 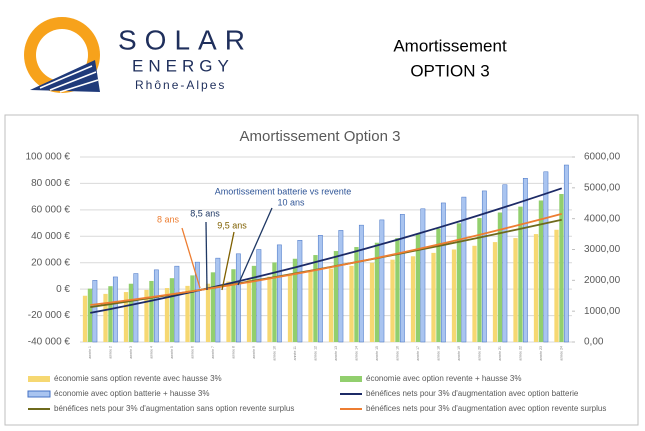 What do you see at coordinates (602, 311) in the screenshot?
I see `y2-tick-label: 1000,00` at bounding box center [602, 311].